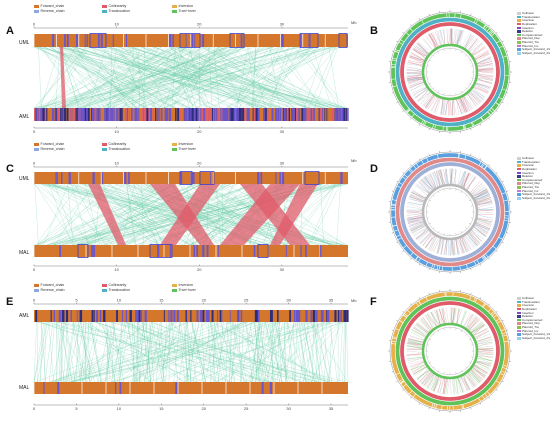 The width and height of the screenshot is (550, 428). What do you see at coordinates (531, 38) in the screenshot?
I see `circ-legend-label: Plasmid_Dup` at bounding box center [531, 38].